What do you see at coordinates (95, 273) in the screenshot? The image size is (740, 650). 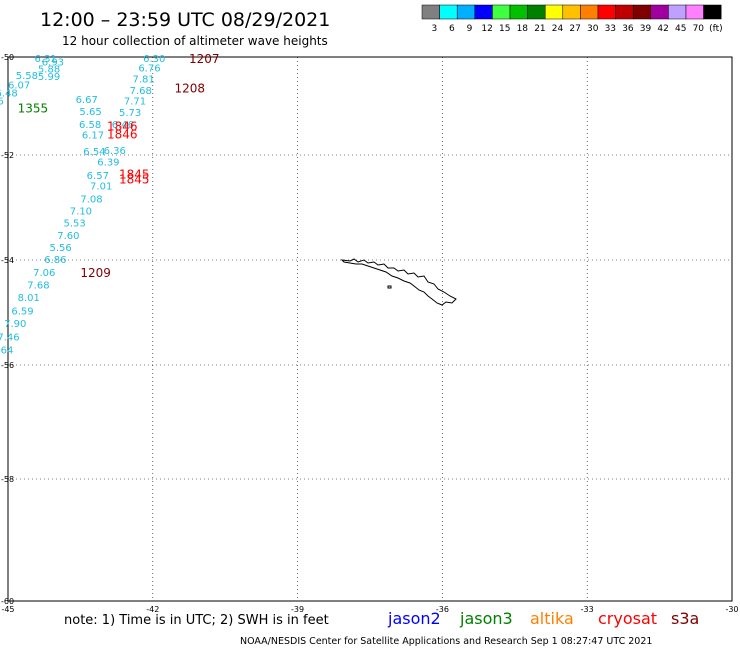 I see `pass-time-label: 1209` at bounding box center [95, 273].